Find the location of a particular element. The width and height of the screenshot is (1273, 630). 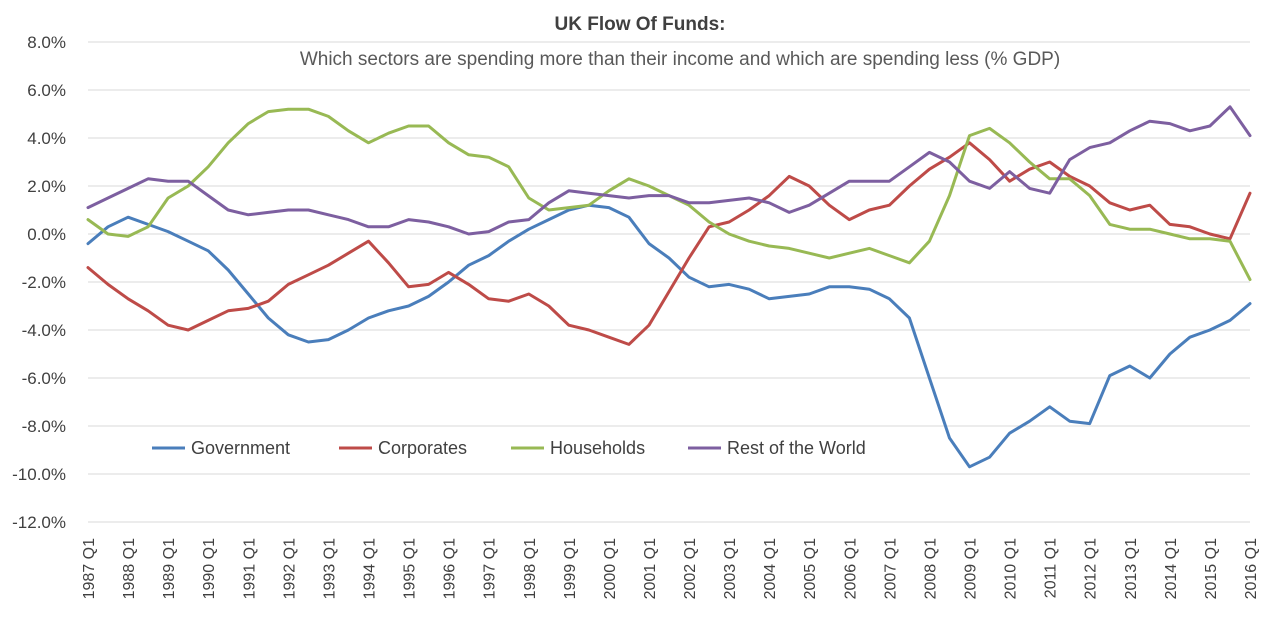

x-tick-label: 1989 Q1 is located at coordinates (169, 568).